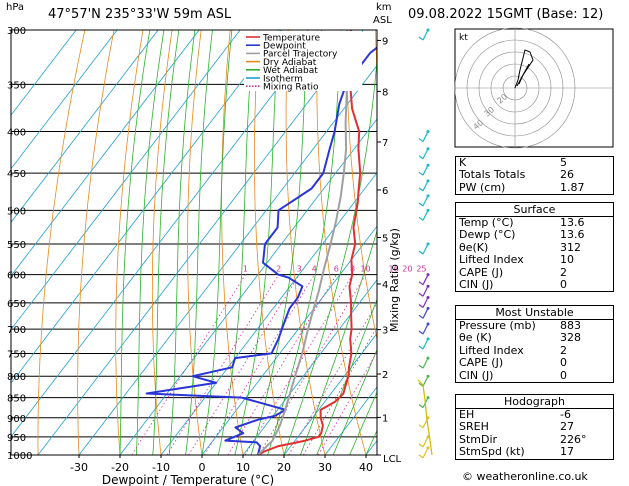 The height and width of the screenshot is (486, 629). I want to click on table-row: Dewp (°C) 13.6, so click(534, 235).